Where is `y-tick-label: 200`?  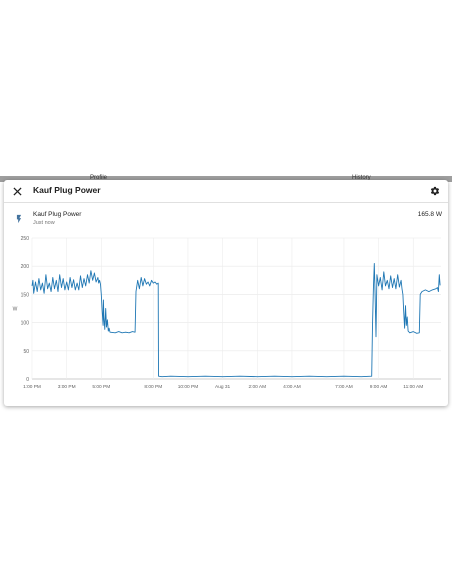 y-tick-label: 200 is located at coordinates (25, 267).